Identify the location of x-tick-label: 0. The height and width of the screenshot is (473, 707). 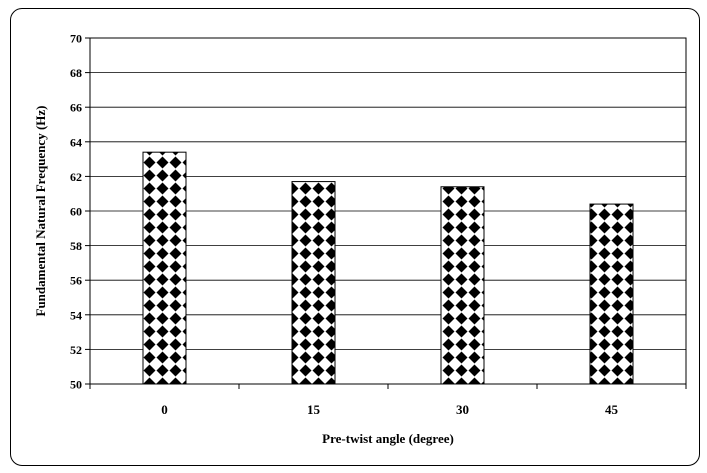
(164, 409).